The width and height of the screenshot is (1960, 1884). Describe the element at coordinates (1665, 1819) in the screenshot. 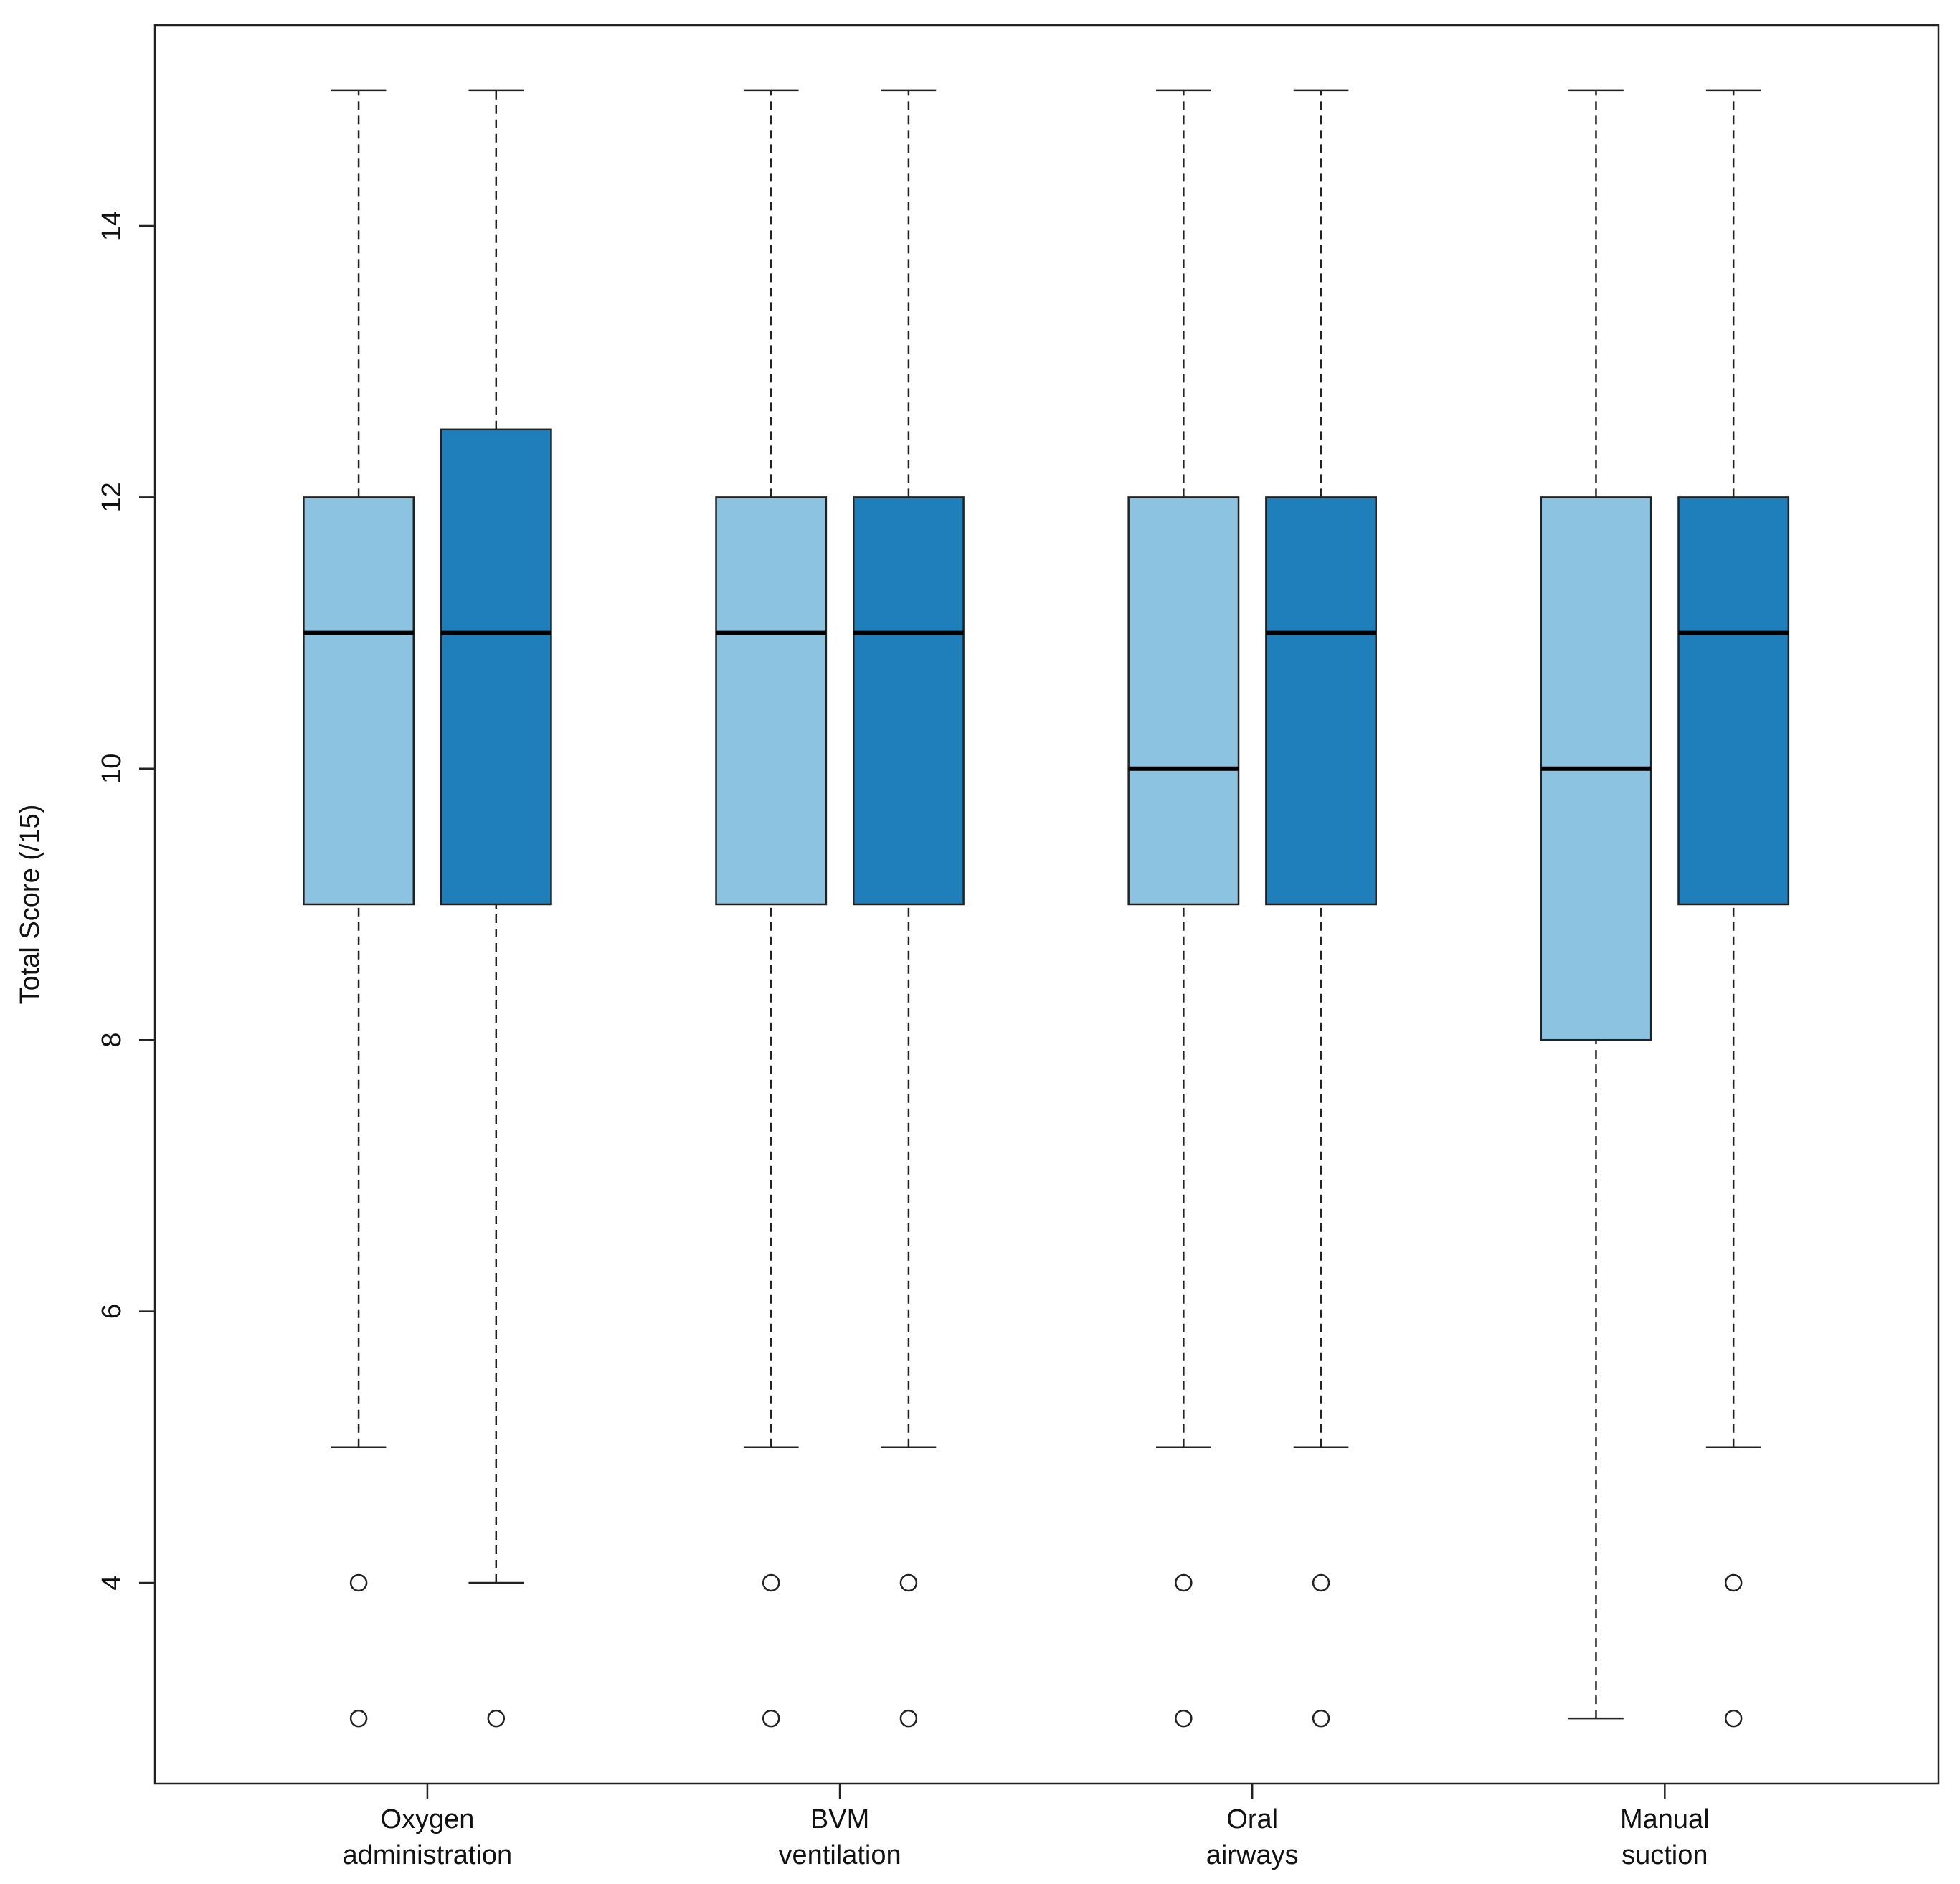

I see `x-tick-label: Manual` at that location.